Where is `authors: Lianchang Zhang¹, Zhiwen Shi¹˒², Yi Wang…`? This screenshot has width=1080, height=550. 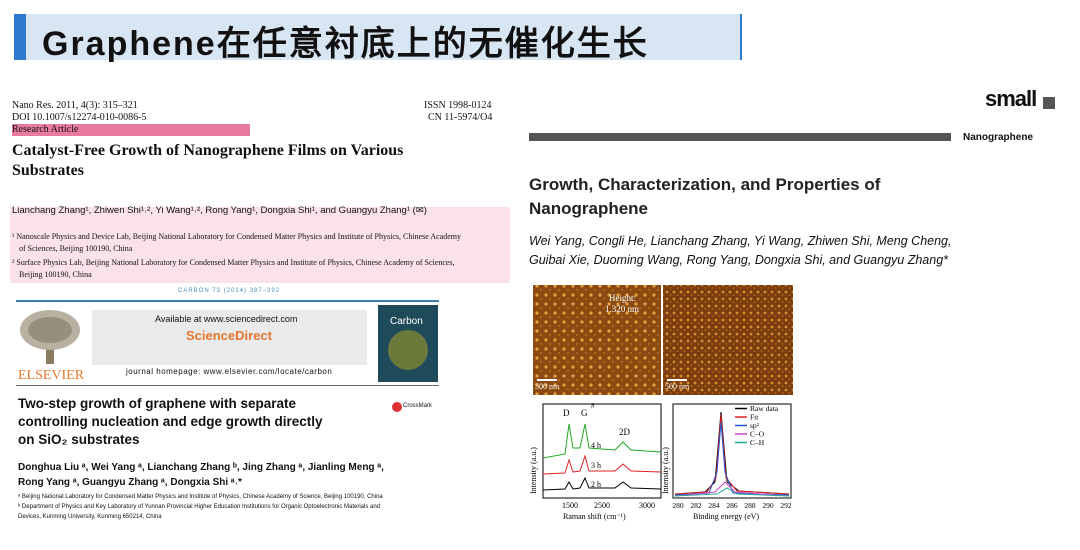
authors: Lianchang Zhang¹, Zhiwen Shi¹˒², Yi Wang… is located at coordinates (219, 210).